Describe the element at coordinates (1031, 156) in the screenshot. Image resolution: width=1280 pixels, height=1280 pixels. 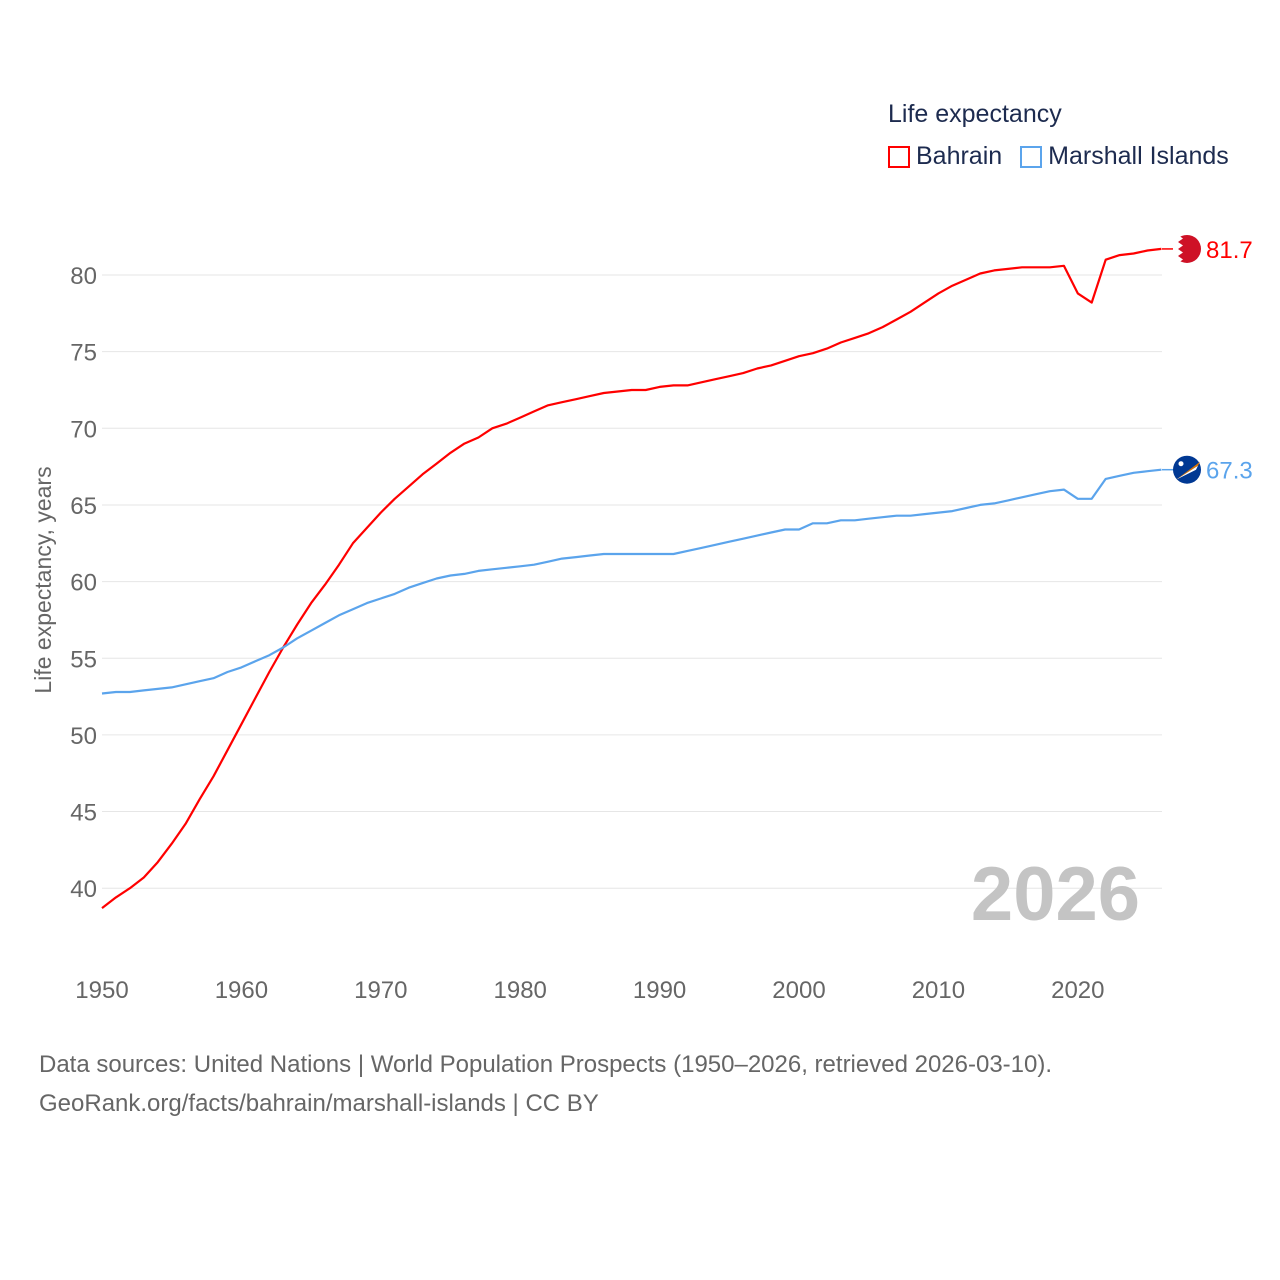
I see `legend-swatch-marshall-islands` at that location.